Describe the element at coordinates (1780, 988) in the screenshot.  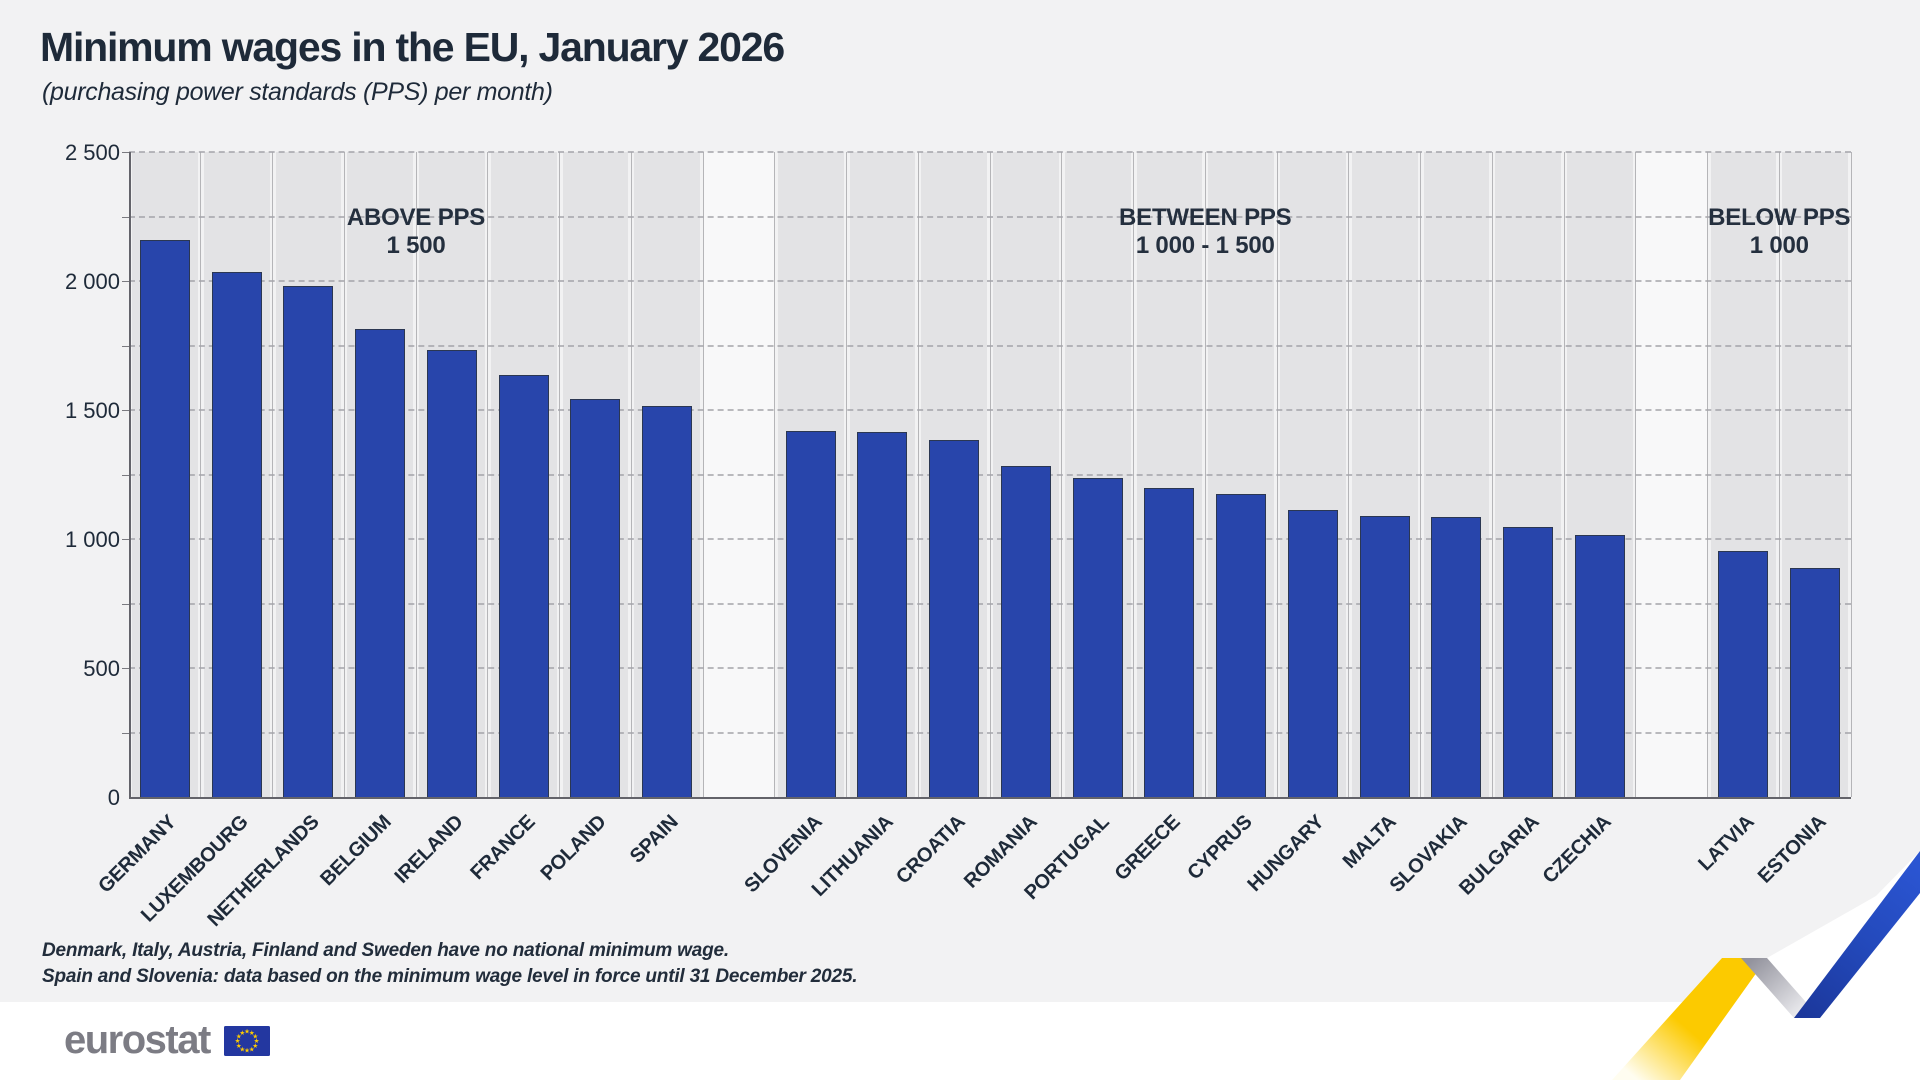
I see `ribbon-gray-fold` at that location.